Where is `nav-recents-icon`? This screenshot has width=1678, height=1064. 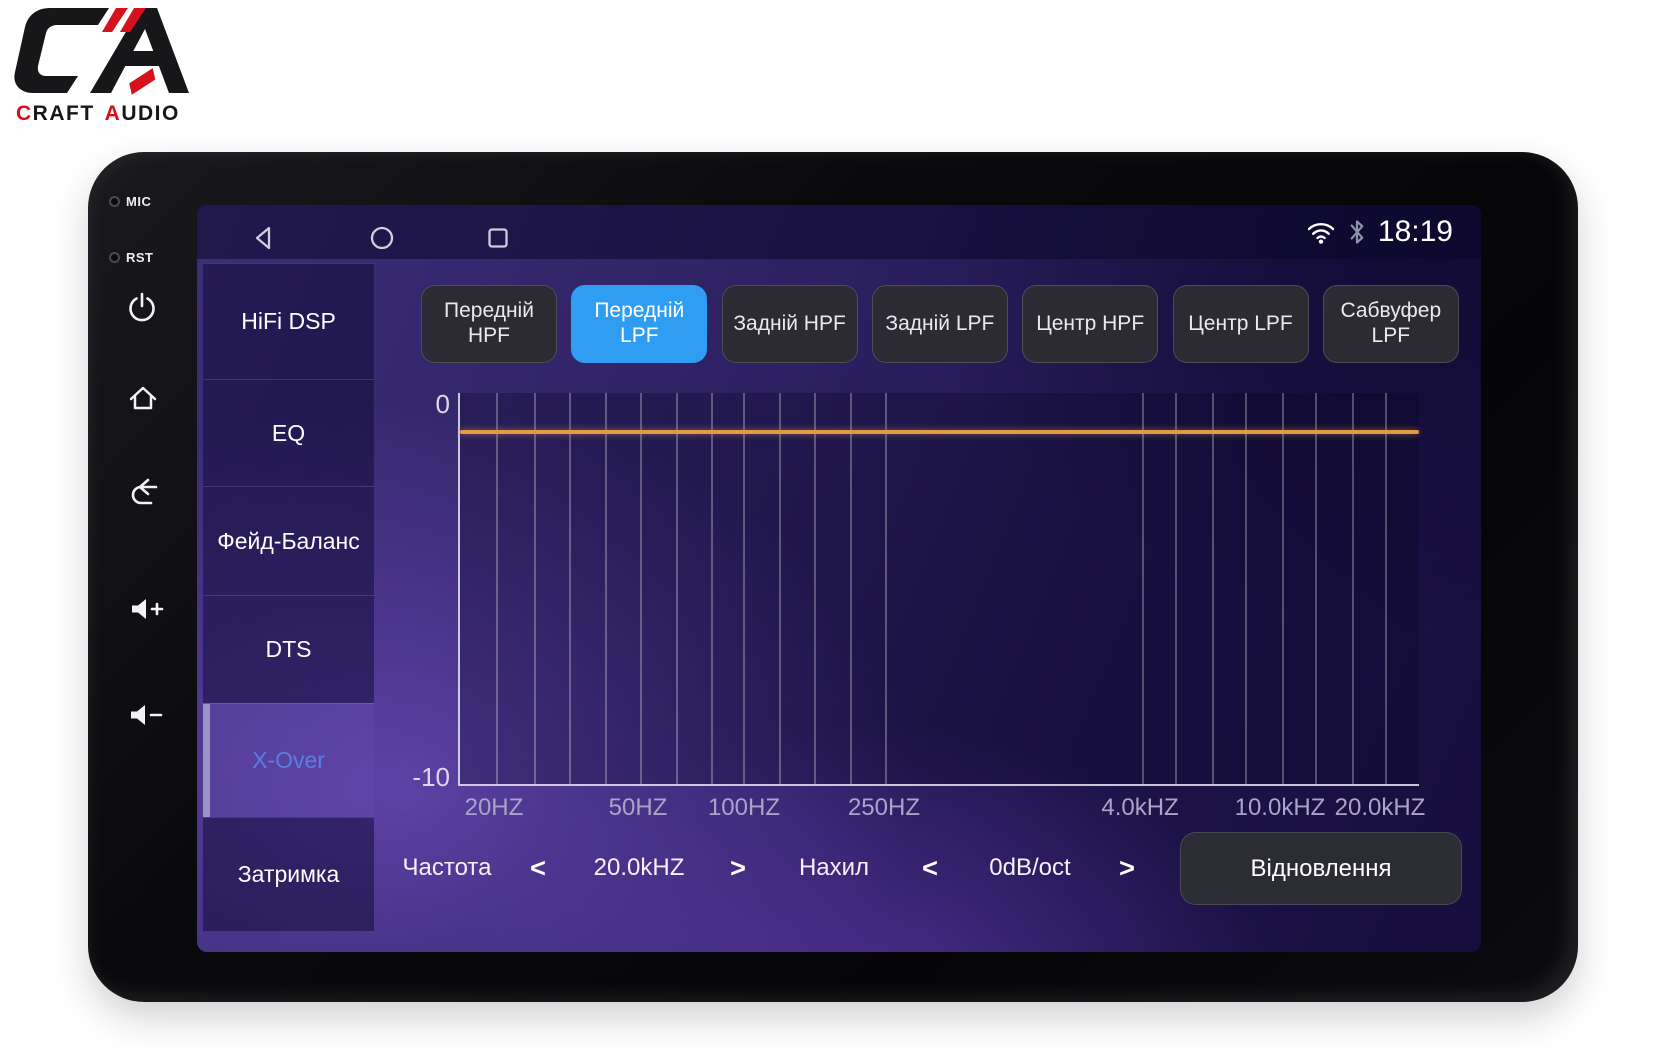
nav-recents-icon is located at coordinates (498, 238).